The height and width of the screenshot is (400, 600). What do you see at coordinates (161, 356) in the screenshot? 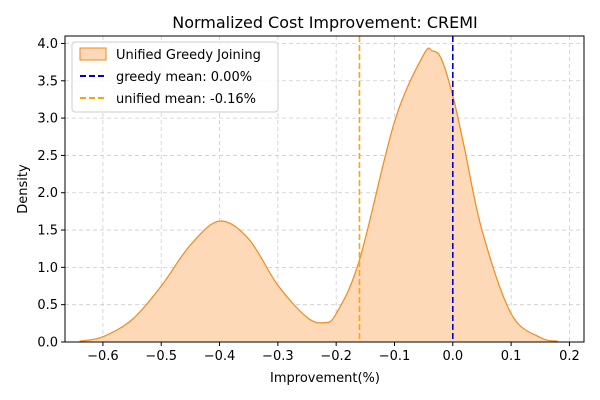
I see `x-tick-label: −0.5` at bounding box center [161, 356].